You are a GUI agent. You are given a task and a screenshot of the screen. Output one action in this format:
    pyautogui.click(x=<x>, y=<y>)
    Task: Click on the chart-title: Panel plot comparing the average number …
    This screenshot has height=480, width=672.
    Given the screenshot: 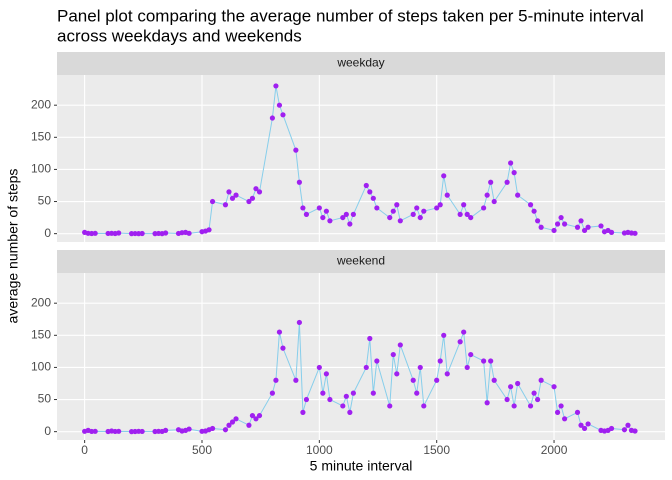 What is the action you would take?
    pyautogui.click(x=350, y=15)
    